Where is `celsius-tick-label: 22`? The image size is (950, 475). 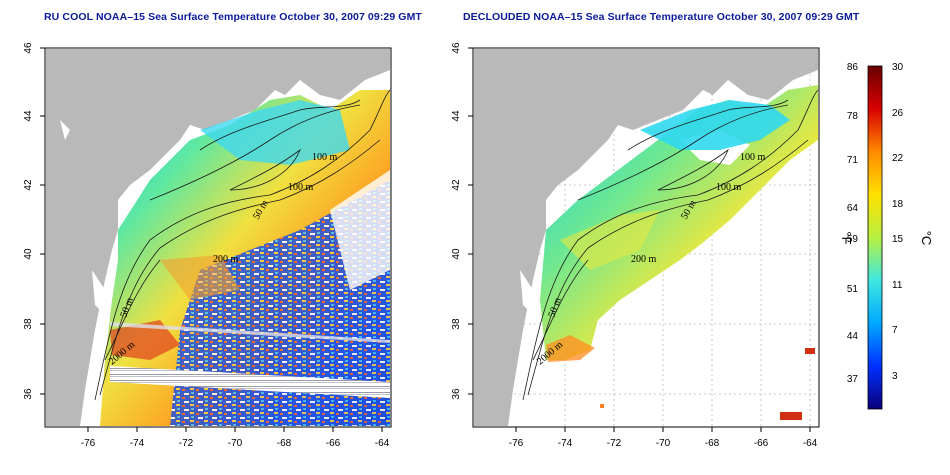 celsius-tick-label: 22 is located at coordinates (898, 158).